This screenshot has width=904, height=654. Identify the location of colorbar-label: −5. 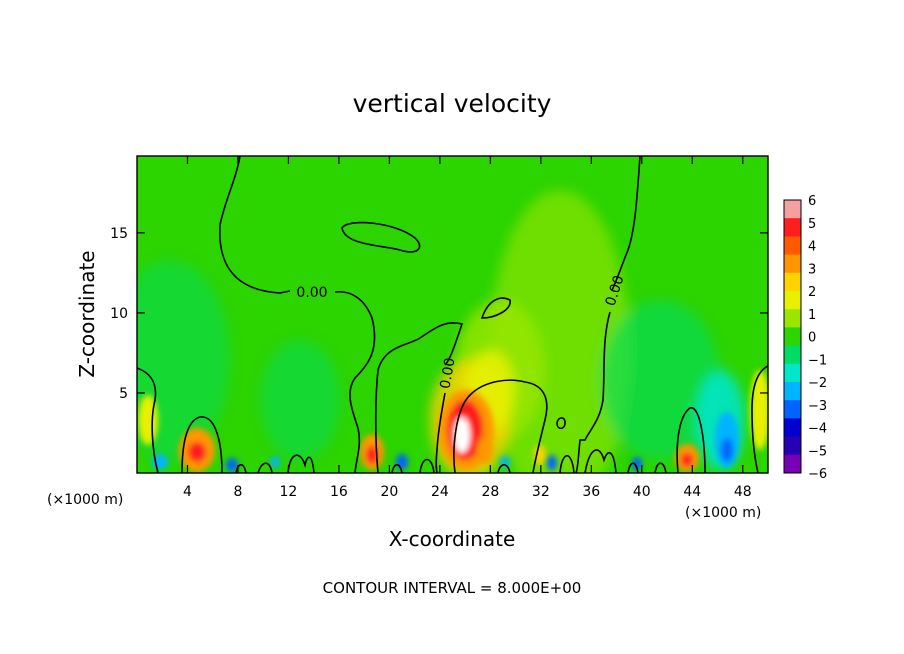
(817, 451).